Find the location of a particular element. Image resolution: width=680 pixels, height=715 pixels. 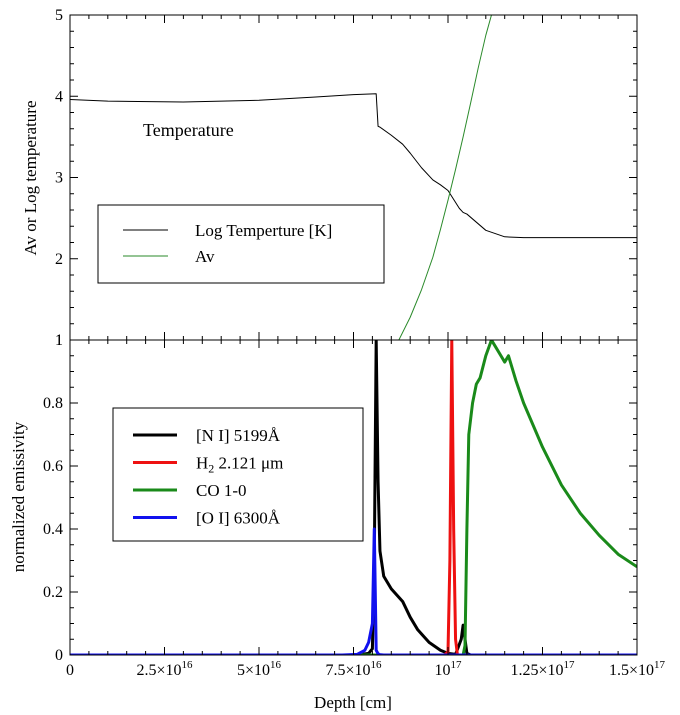

legend-label-main: CO 1-0 is located at coordinates (221, 490).